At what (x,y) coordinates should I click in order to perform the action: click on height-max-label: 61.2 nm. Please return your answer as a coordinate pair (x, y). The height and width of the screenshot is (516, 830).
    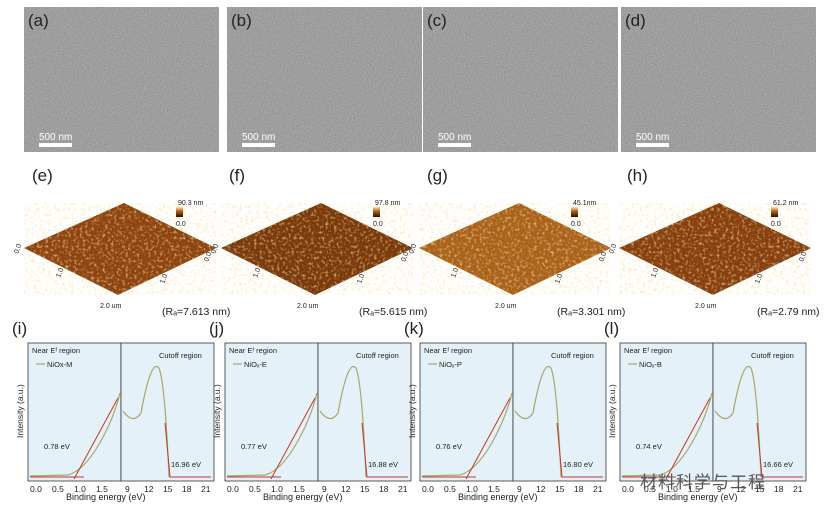
    Looking at the image, I should click on (785, 203).